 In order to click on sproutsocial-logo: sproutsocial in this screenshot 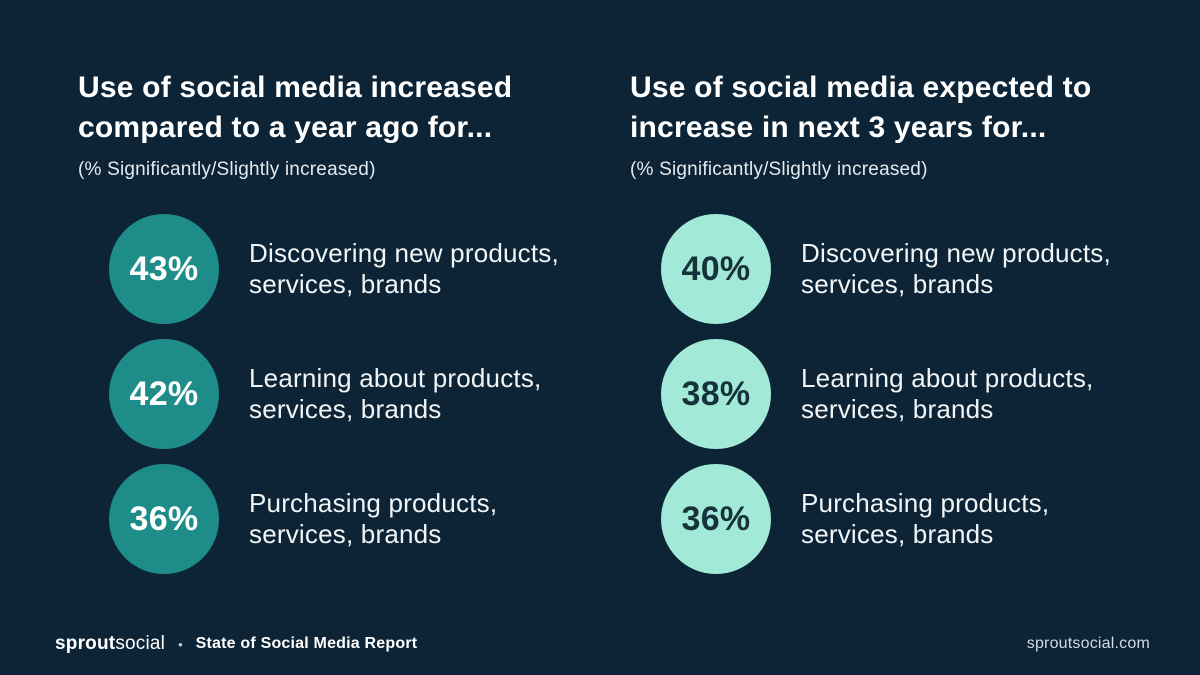, I will do `click(110, 644)`.